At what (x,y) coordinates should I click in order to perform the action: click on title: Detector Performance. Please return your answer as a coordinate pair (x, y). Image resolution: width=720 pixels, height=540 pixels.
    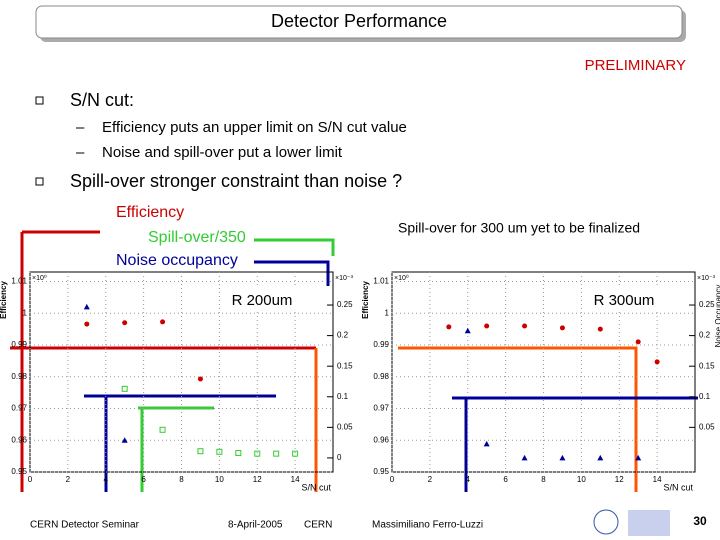
    Looking at the image, I should click on (359, 21).